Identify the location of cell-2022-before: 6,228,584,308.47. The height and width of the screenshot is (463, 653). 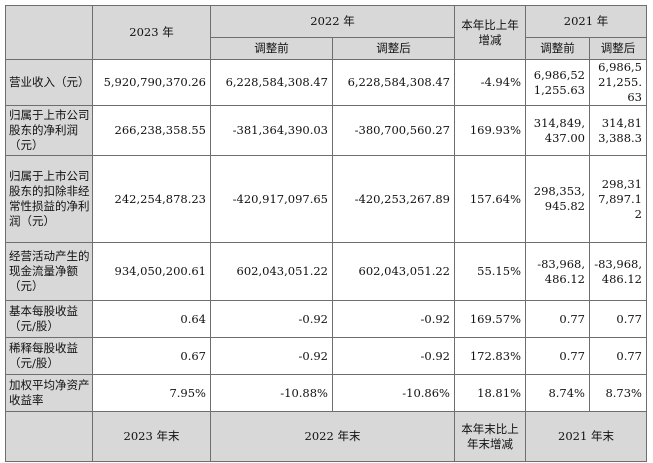
(271, 82).